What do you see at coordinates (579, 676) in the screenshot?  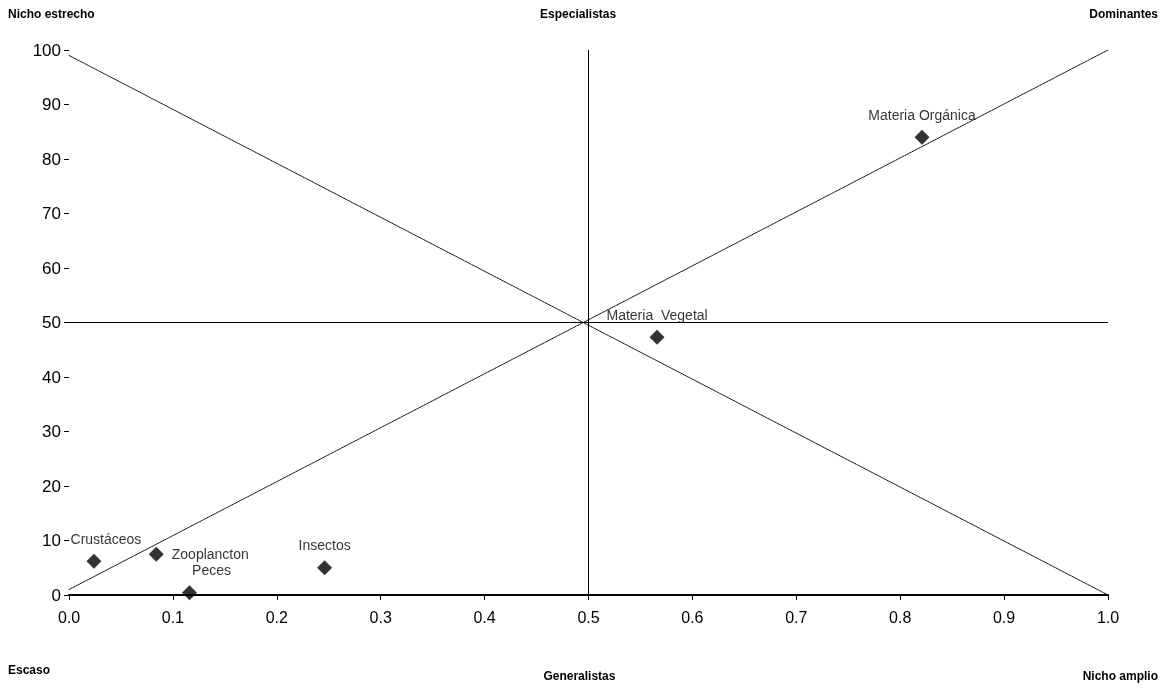 I see `text: Generalistas` at bounding box center [579, 676].